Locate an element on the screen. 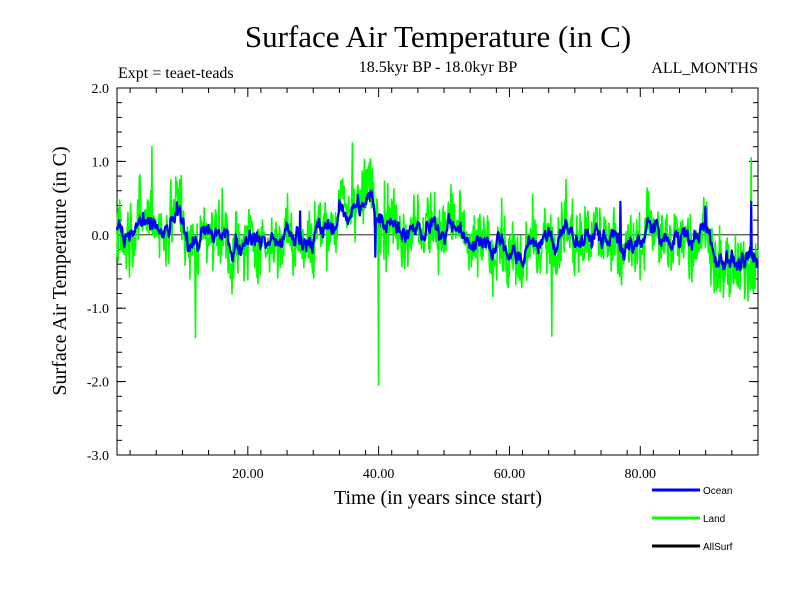 The width and height of the screenshot is (800, 600). x-tick-label: 80.00 is located at coordinates (641, 474).